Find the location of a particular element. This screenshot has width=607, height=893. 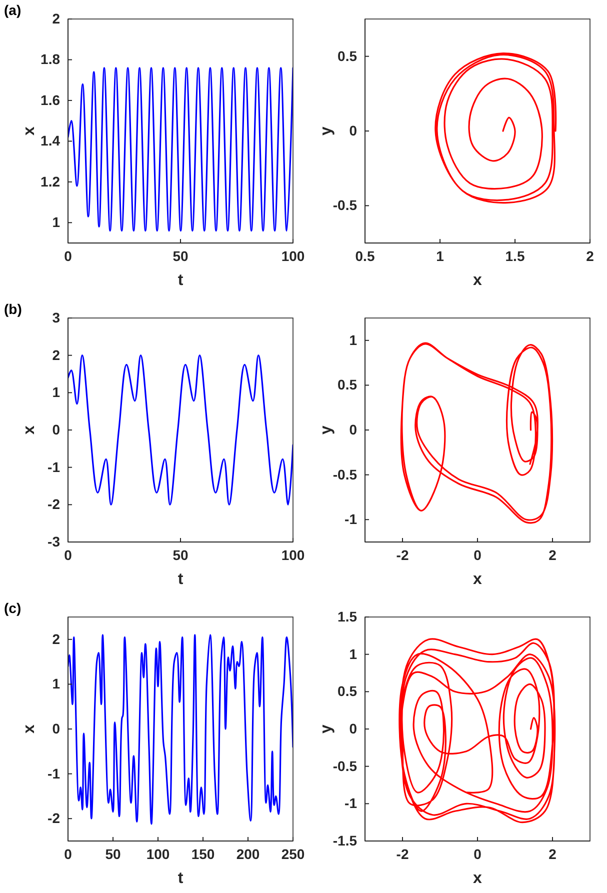

y-tick-label: 1.2 is located at coordinates (50, 181).